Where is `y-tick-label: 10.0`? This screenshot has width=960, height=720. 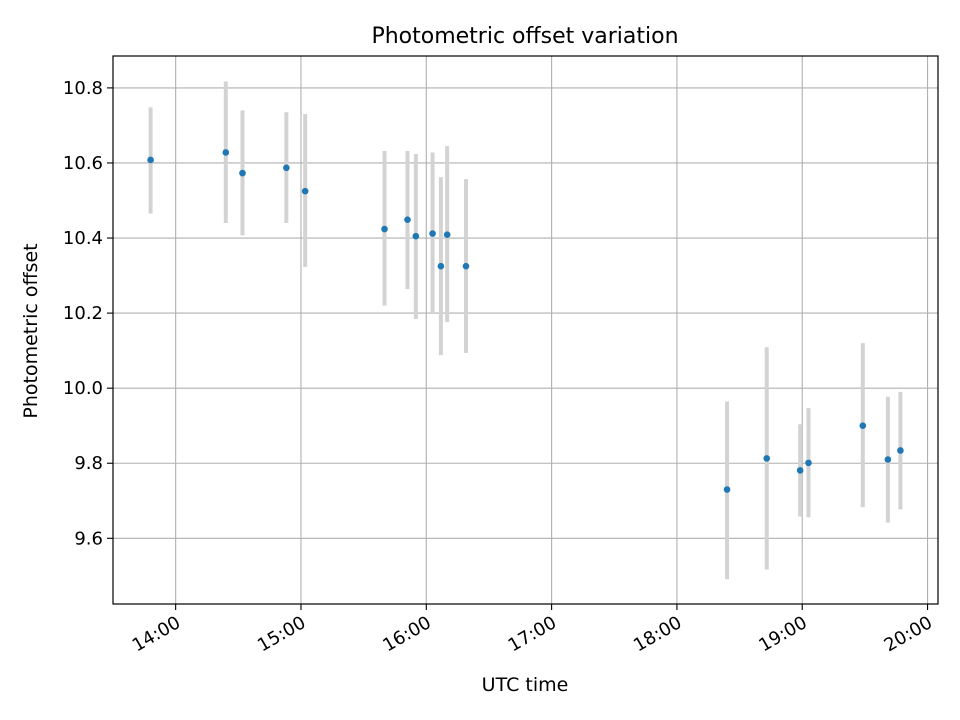
y-tick-label: 10.0 is located at coordinates (83, 388).